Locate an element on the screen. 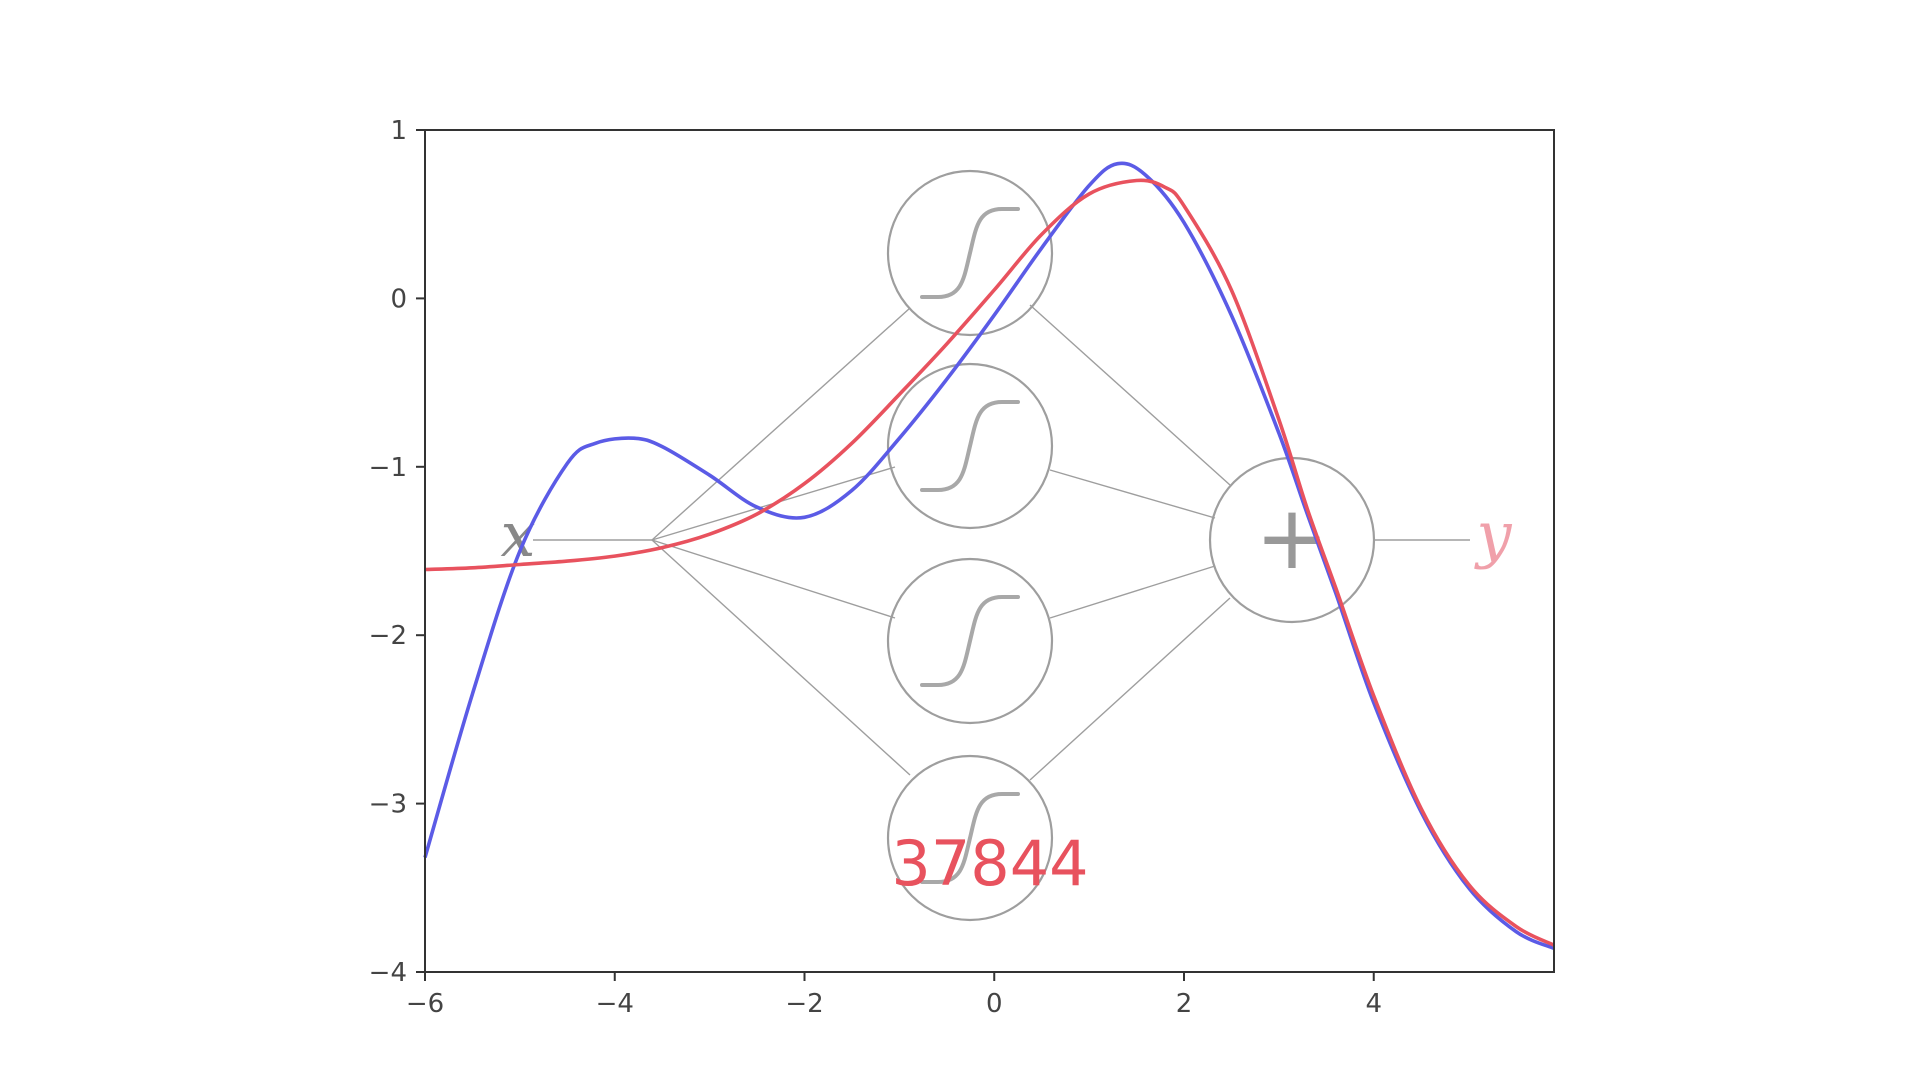  iteration-counter: 37844 is located at coordinates (989, 863).